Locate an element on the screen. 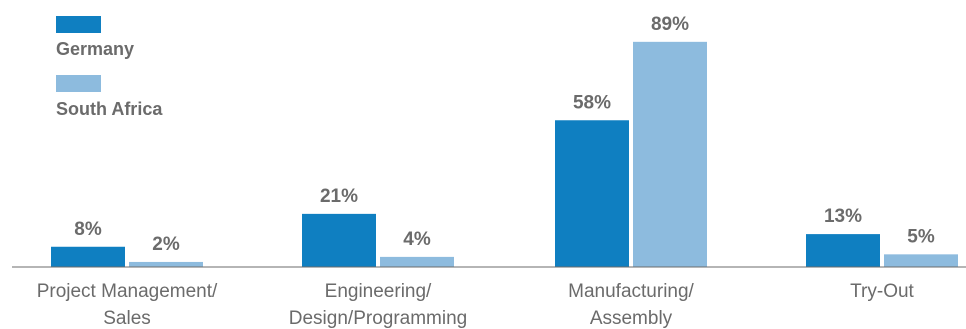 This screenshot has height=329, width=966. value-label-series1-cat2: 89% is located at coordinates (670, 24).